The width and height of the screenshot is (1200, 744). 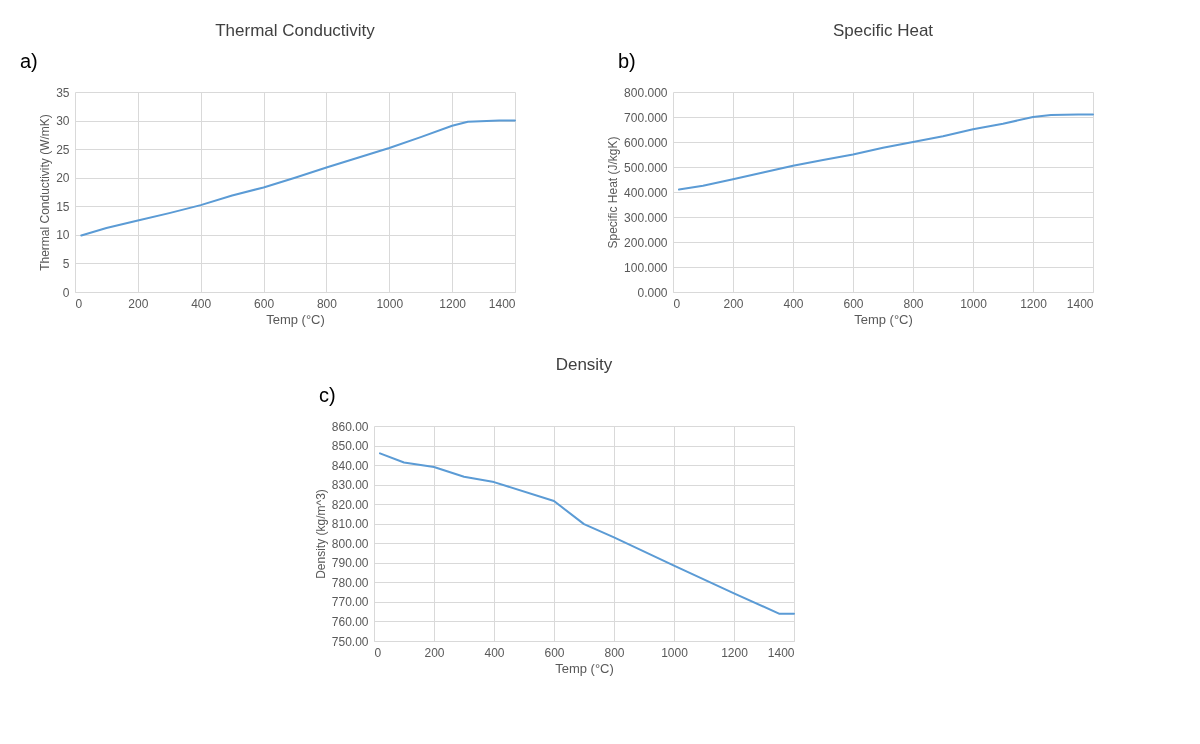 I want to click on y-tick-label: 850.00, so click(x=350, y=446).